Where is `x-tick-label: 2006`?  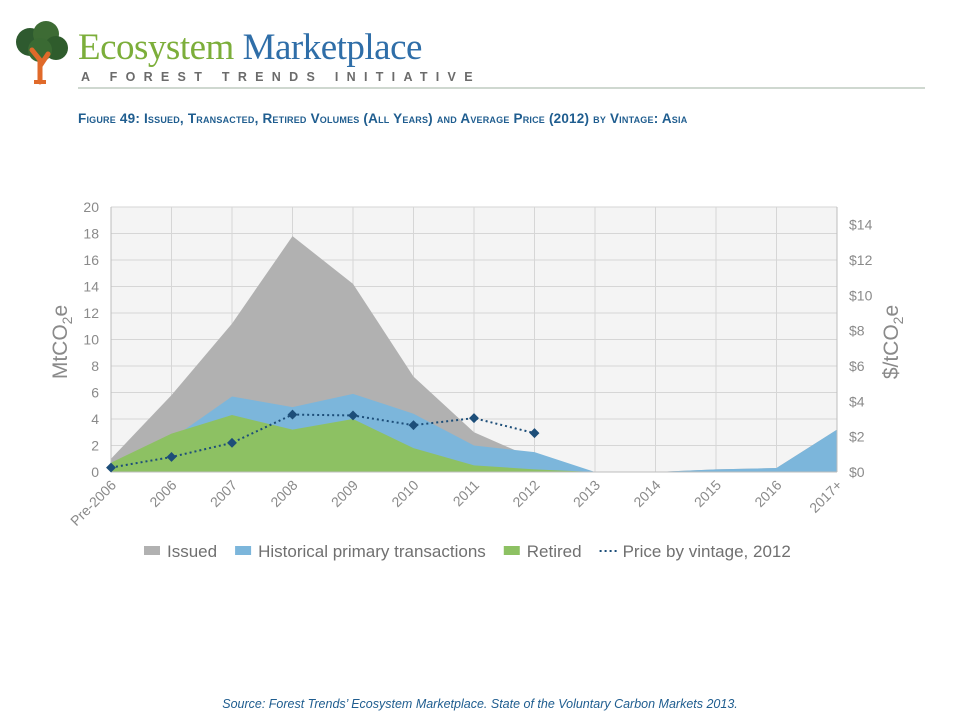 x-tick-label: 2006 is located at coordinates (162, 493).